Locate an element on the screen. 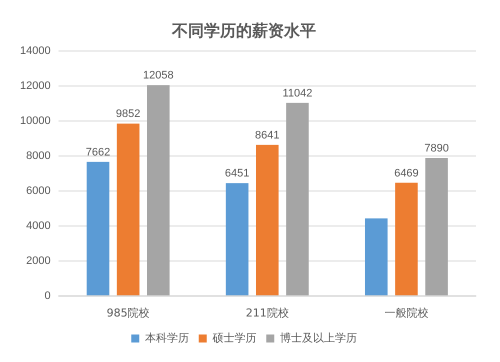  y-tick-label: 10000 is located at coordinates (35, 121).